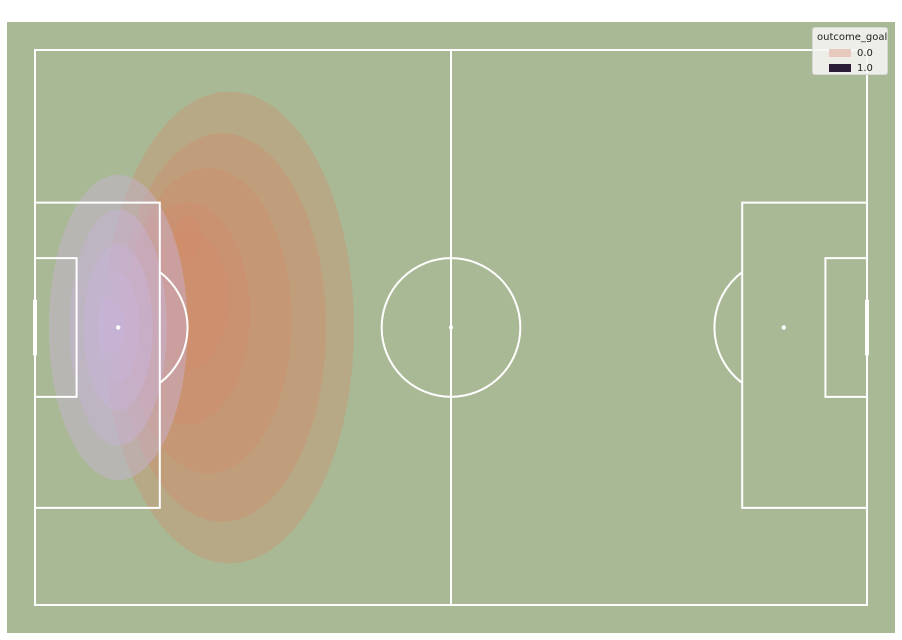 This screenshot has width=902, height=640. I want to click on legend: outcome_goal 0.0 1.0, so click(850, 51).